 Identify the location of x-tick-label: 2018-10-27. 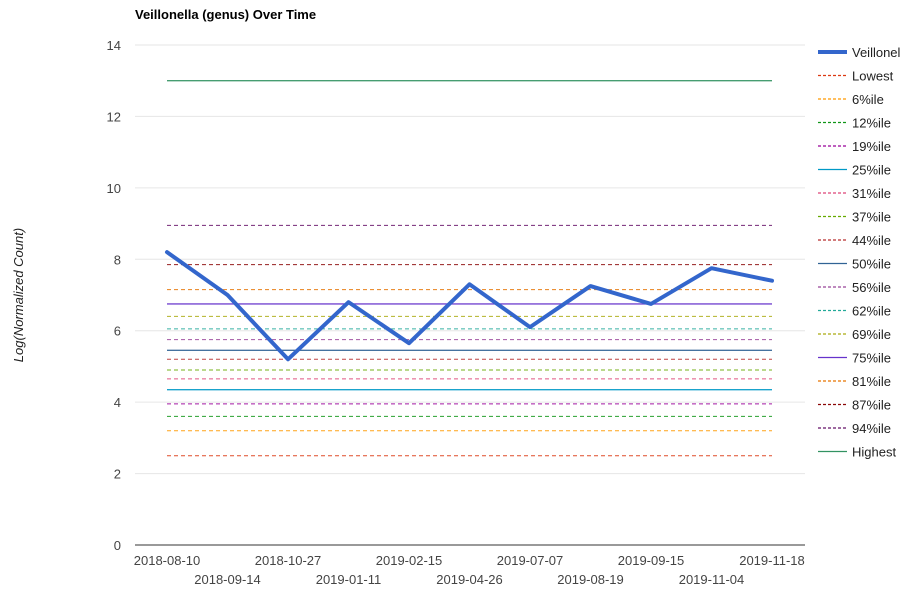
(288, 560).